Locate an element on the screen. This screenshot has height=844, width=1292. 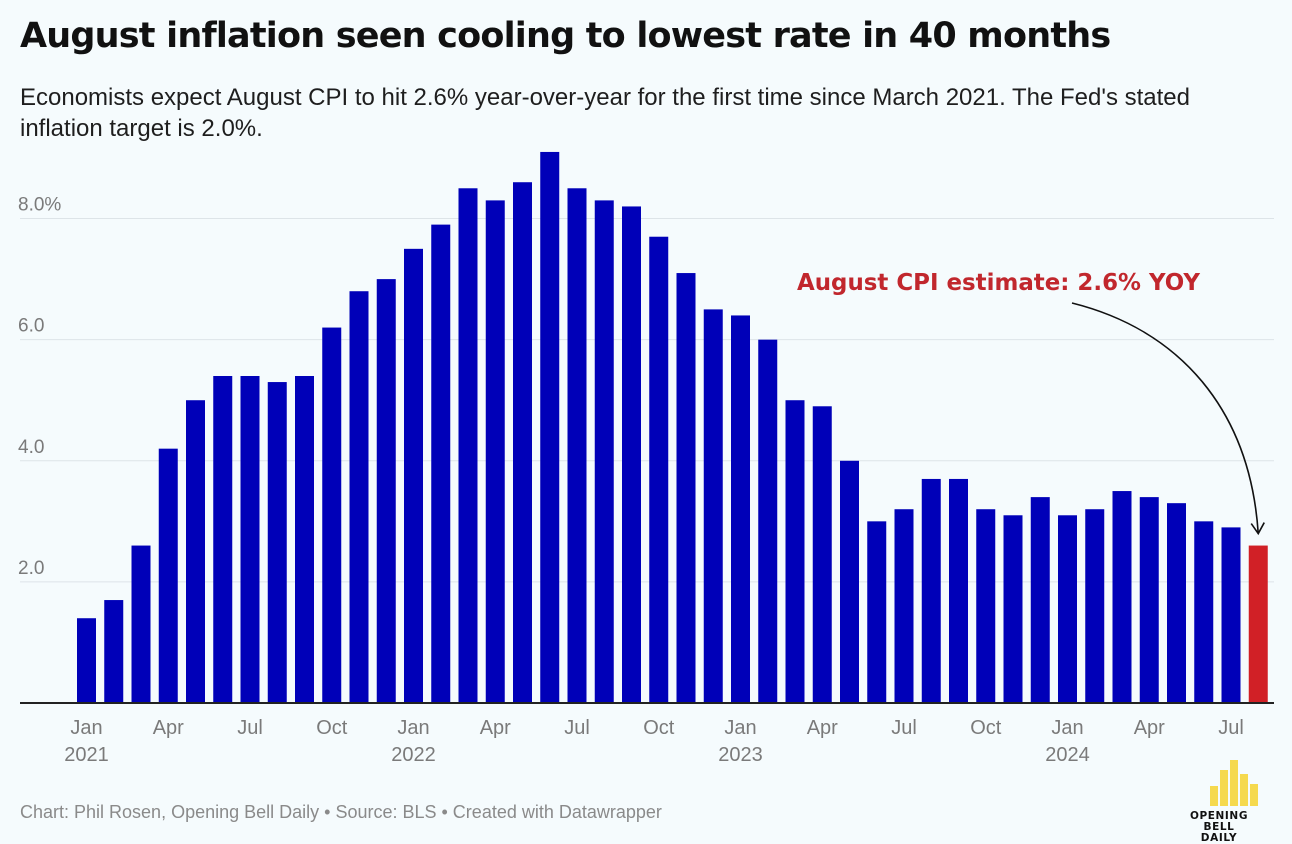
bell-bars-icon is located at coordinates (1234, 783).